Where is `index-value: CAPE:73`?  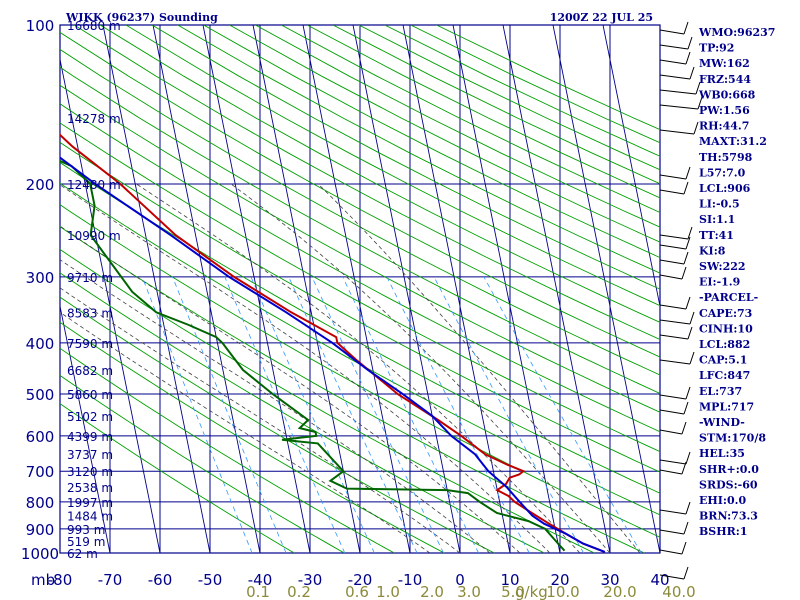
index-value: CAPE:73 is located at coordinates (725, 313).